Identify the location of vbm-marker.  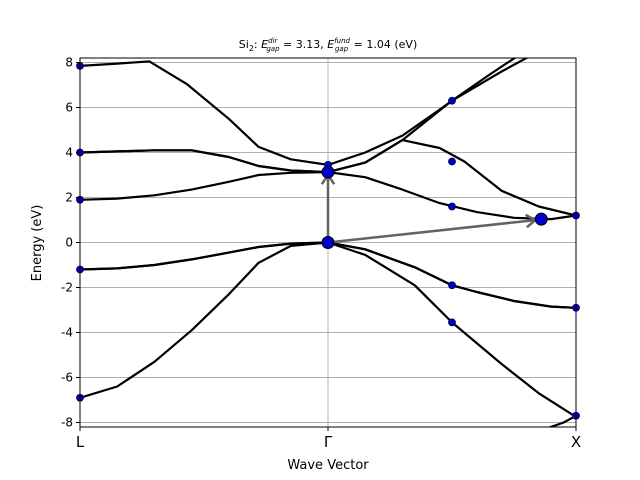
(328, 242).